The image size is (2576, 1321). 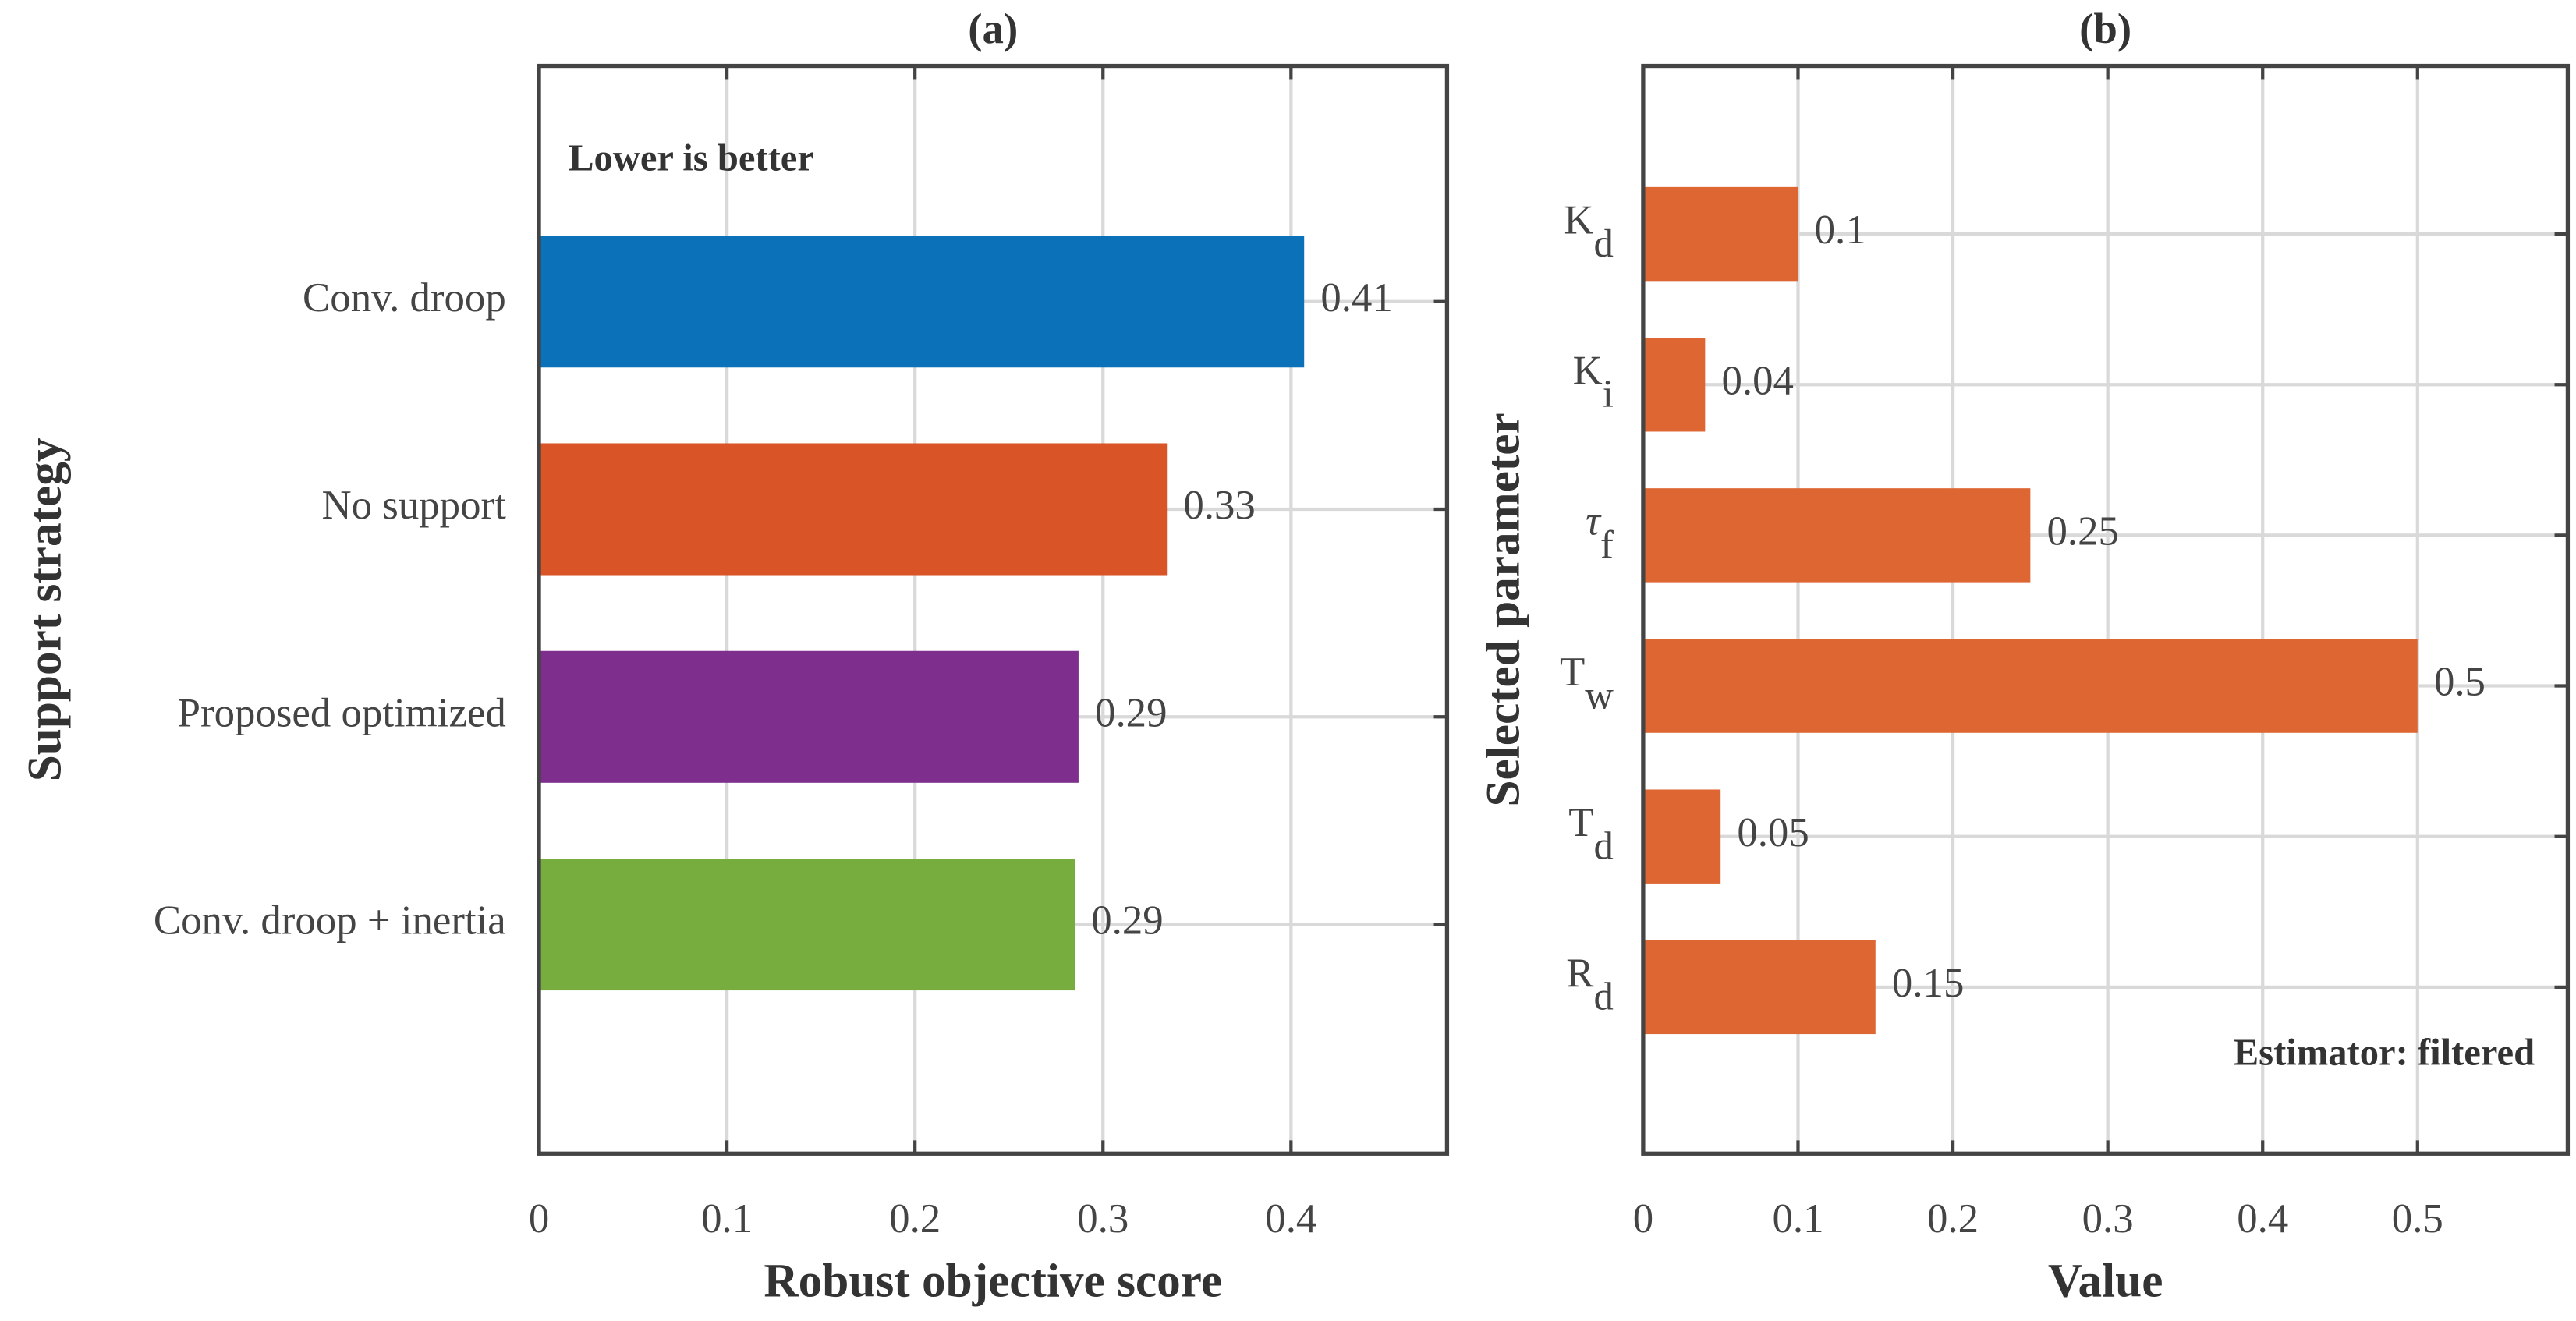 What do you see at coordinates (2082, 531) in the screenshot?
I see `value-label: 0.25` at bounding box center [2082, 531].